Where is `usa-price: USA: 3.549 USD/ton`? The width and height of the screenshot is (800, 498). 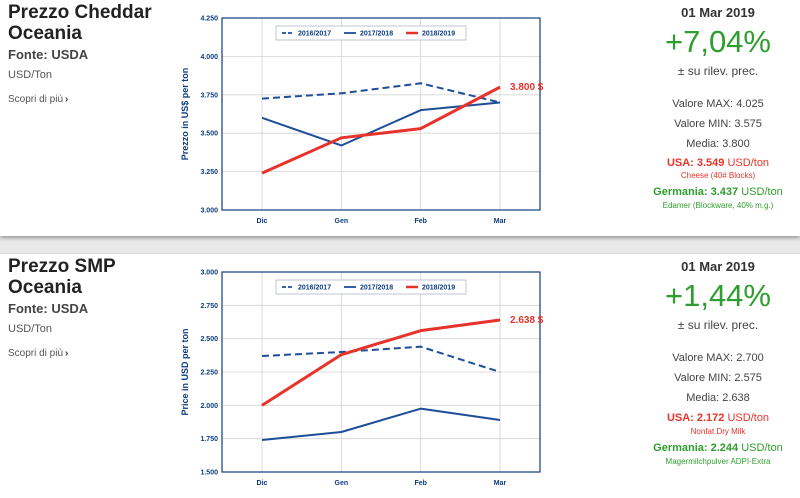 usa-price: USA: 3.549 USD/ton is located at coordinates (718, 163).